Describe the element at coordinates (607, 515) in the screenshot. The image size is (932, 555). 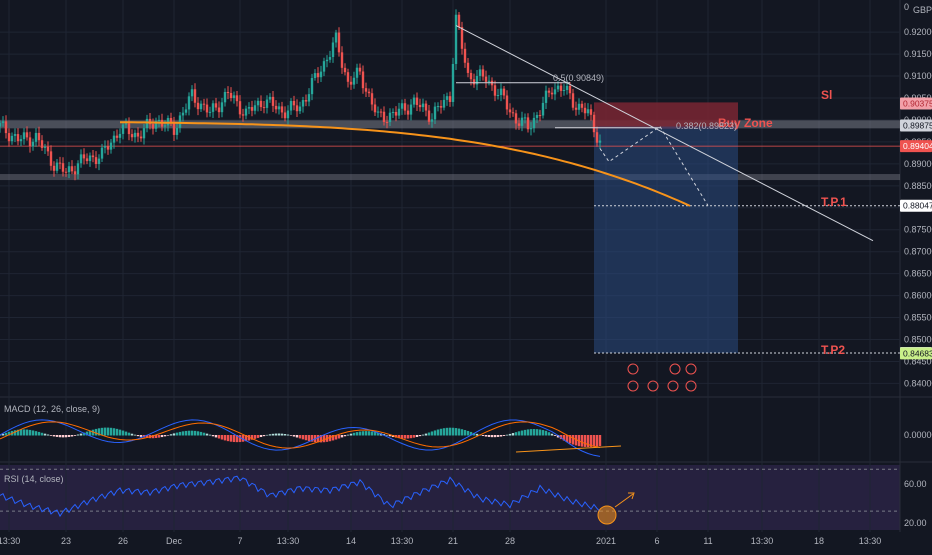
I see `rsi-highlight-marker` at that location.